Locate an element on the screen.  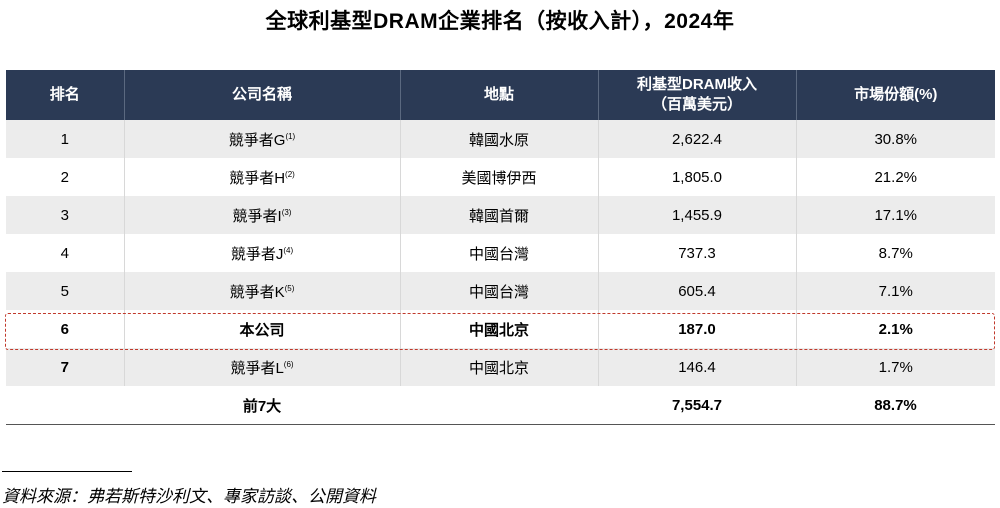
footnote-divider is located at coordinates (67, 471).